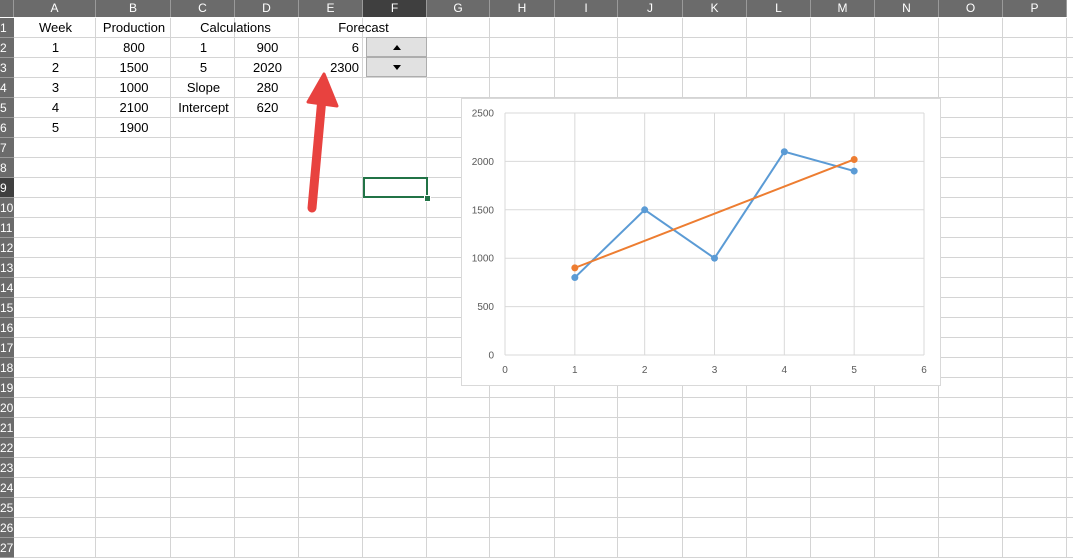  I want to click on cell-a1: Week, so click(55, 27).